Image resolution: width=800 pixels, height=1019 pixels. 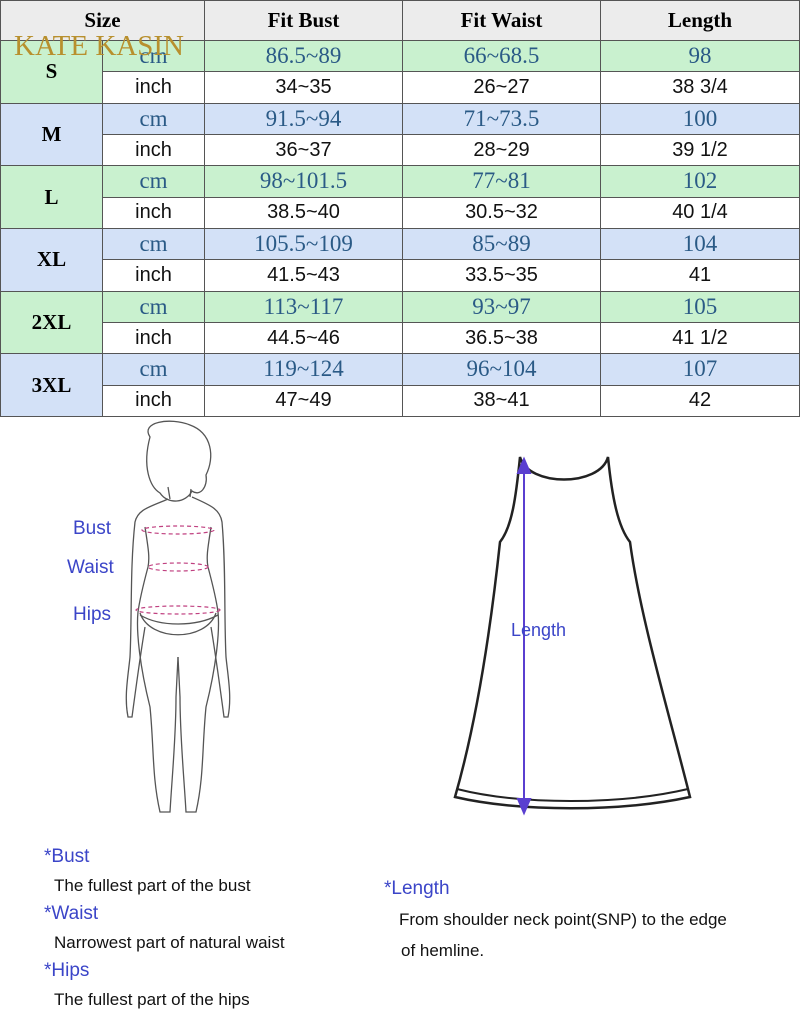 I want to click on value-cell: 33.5~35, so click(x=502, y=276).